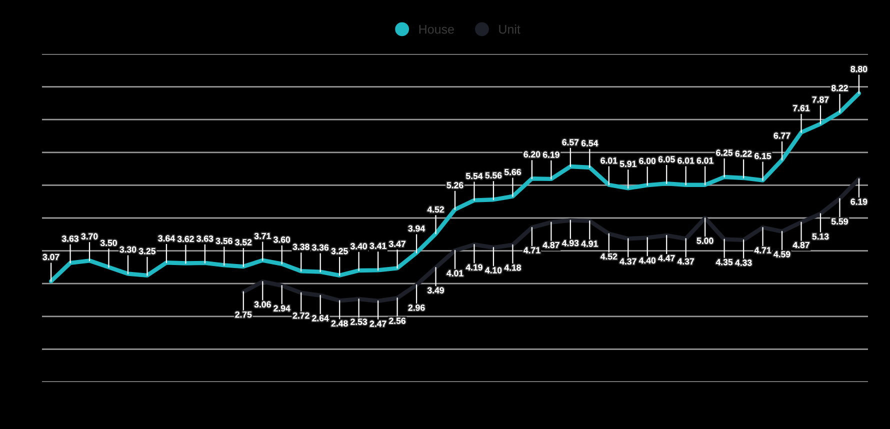 The image size is (890, 429). Describe the element at coordinates (509, 29) in the screenshot. I see `legend-label: Unit` at that location.